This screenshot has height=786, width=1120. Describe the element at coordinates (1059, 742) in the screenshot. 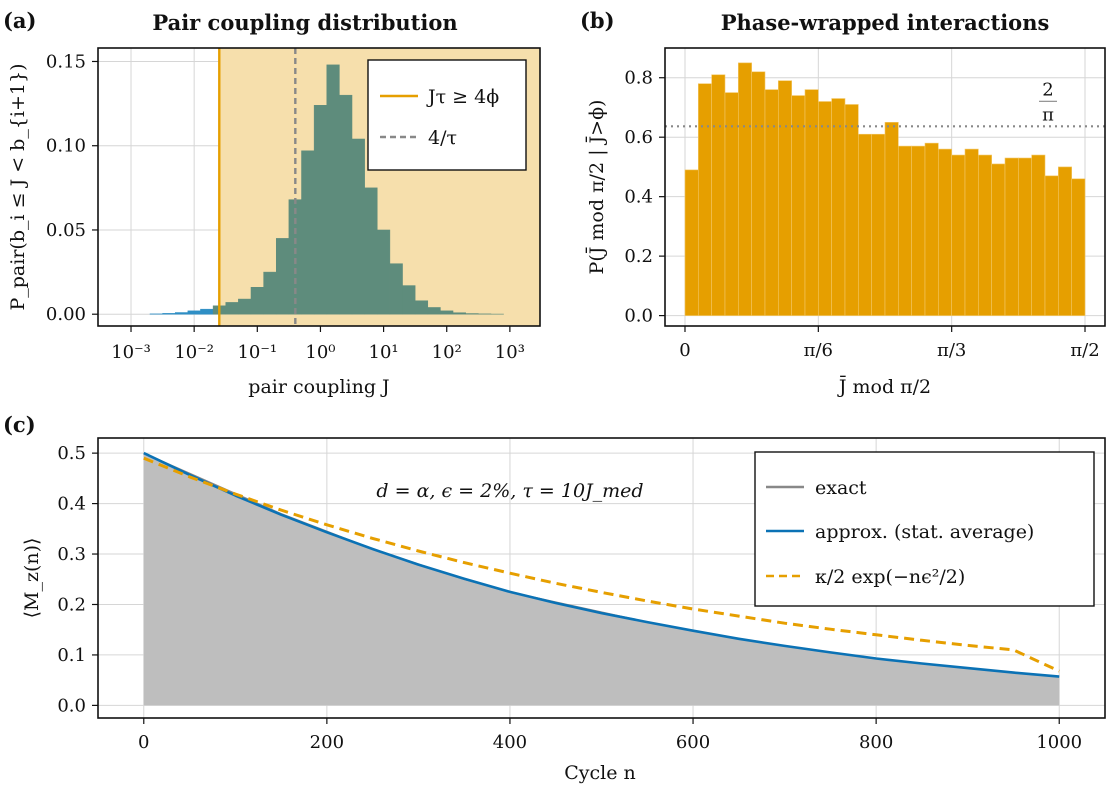

I see `c-xtick-label-5: 1000` at that location.